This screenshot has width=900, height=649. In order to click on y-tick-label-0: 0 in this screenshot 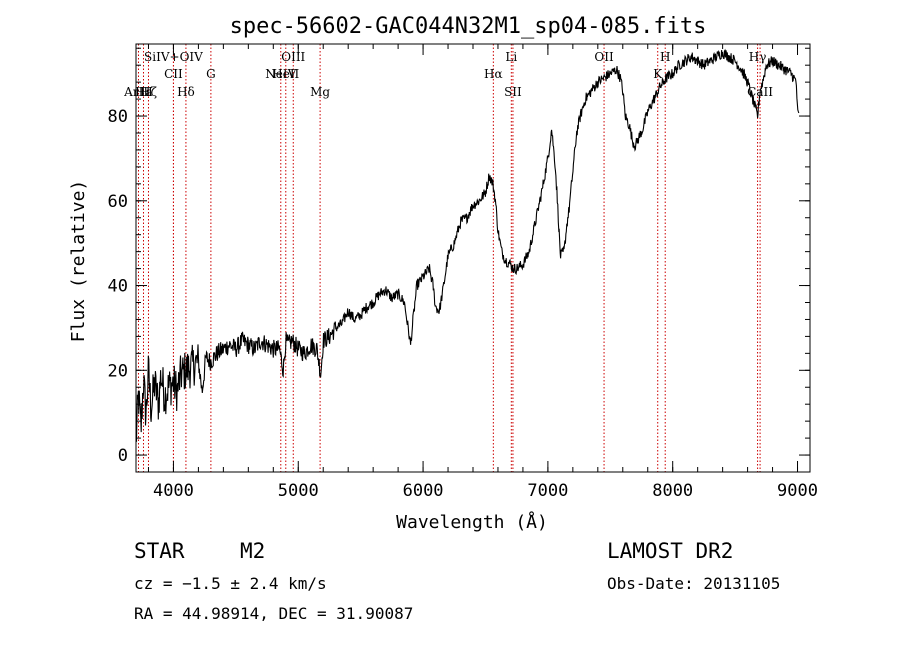, I will do `click(123, 456)`.